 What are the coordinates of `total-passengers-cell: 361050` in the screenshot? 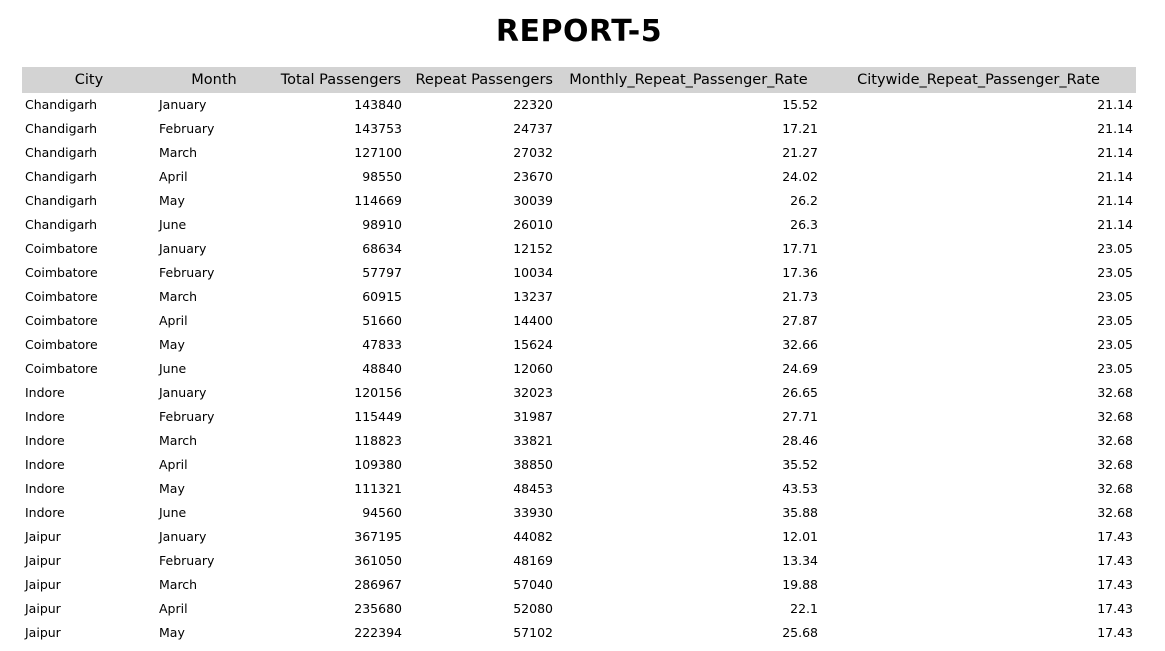 It's located at (378, 560).